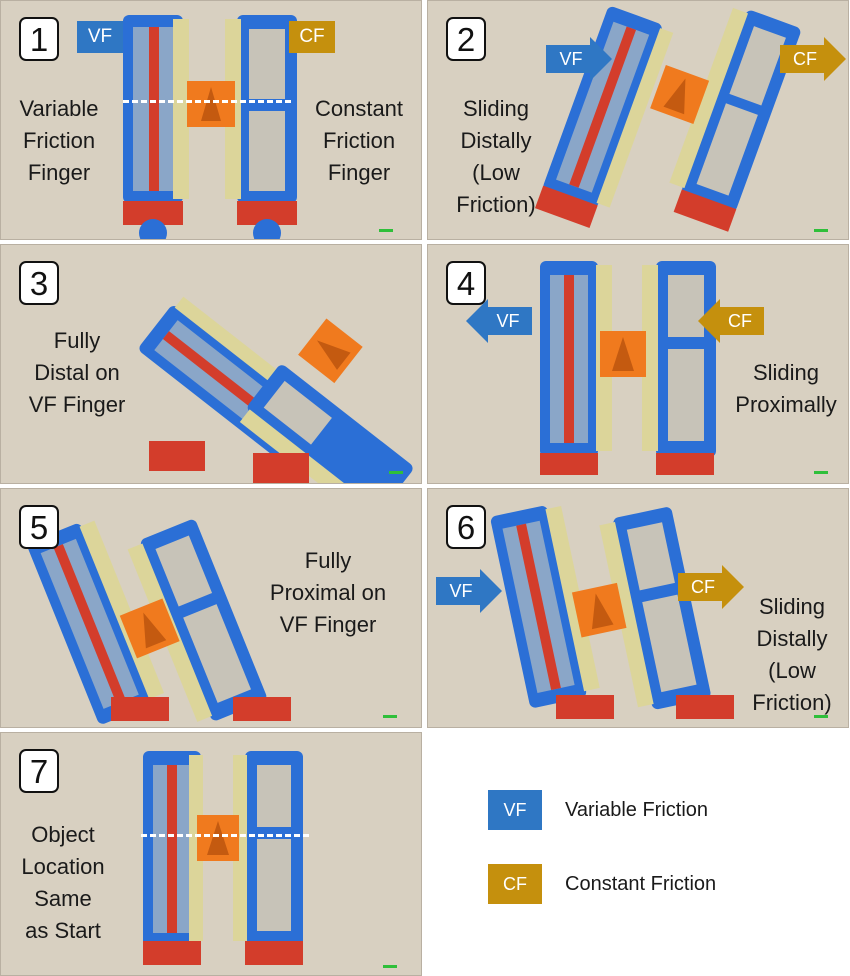 Image resolution: width=850 pixels, height=976 pixels. Describe the element at coordinates (63, 883) in the screenshot. I see `caption: Object Location Same as Start` at that location.